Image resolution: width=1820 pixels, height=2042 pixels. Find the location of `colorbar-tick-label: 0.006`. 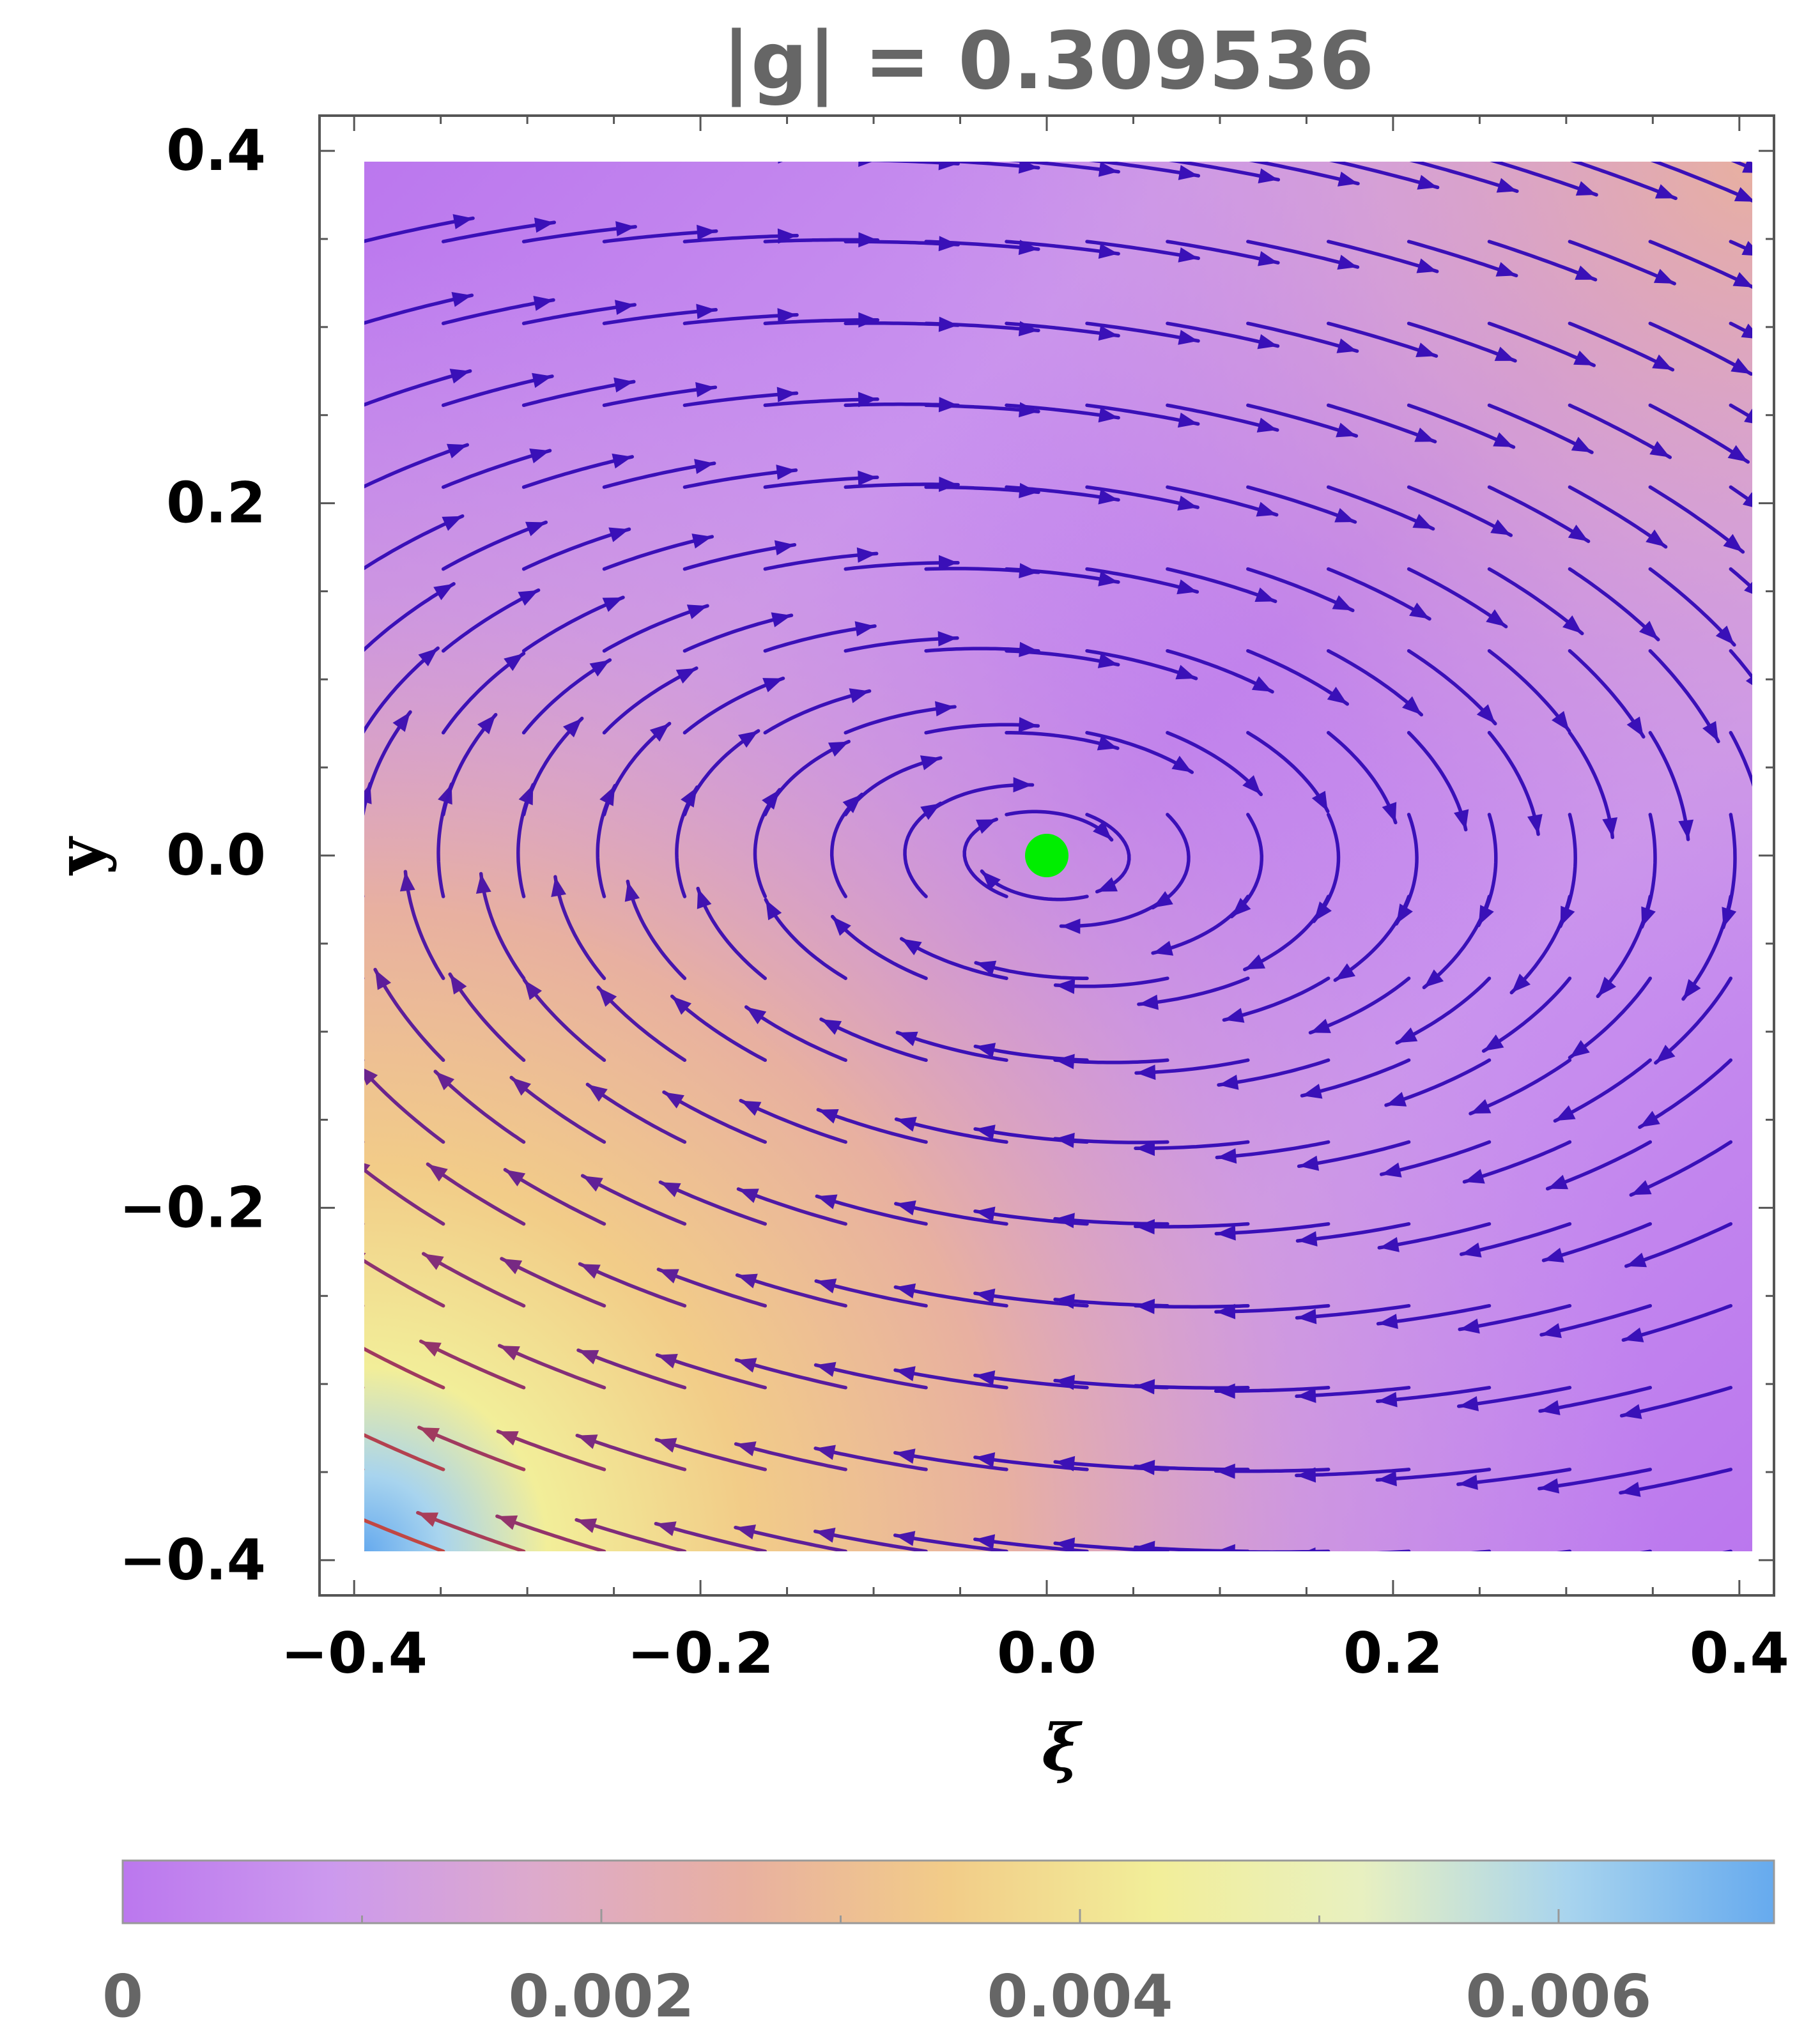

colorbar-tick-label: 0.006 is located at coordinates (1558, 1996).